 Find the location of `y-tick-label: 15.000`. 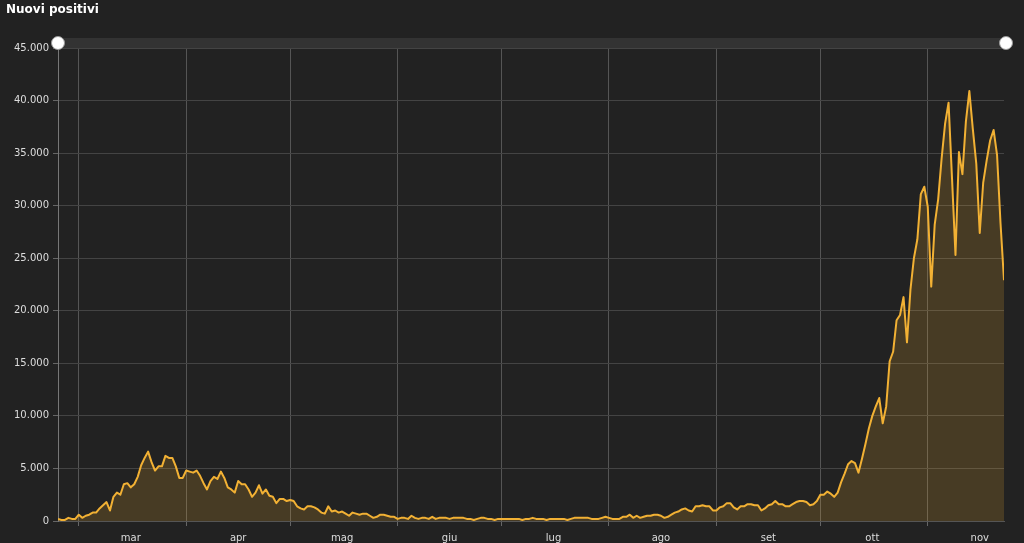

y-tick-label: 15.000 is located at coordinates (31, 362).